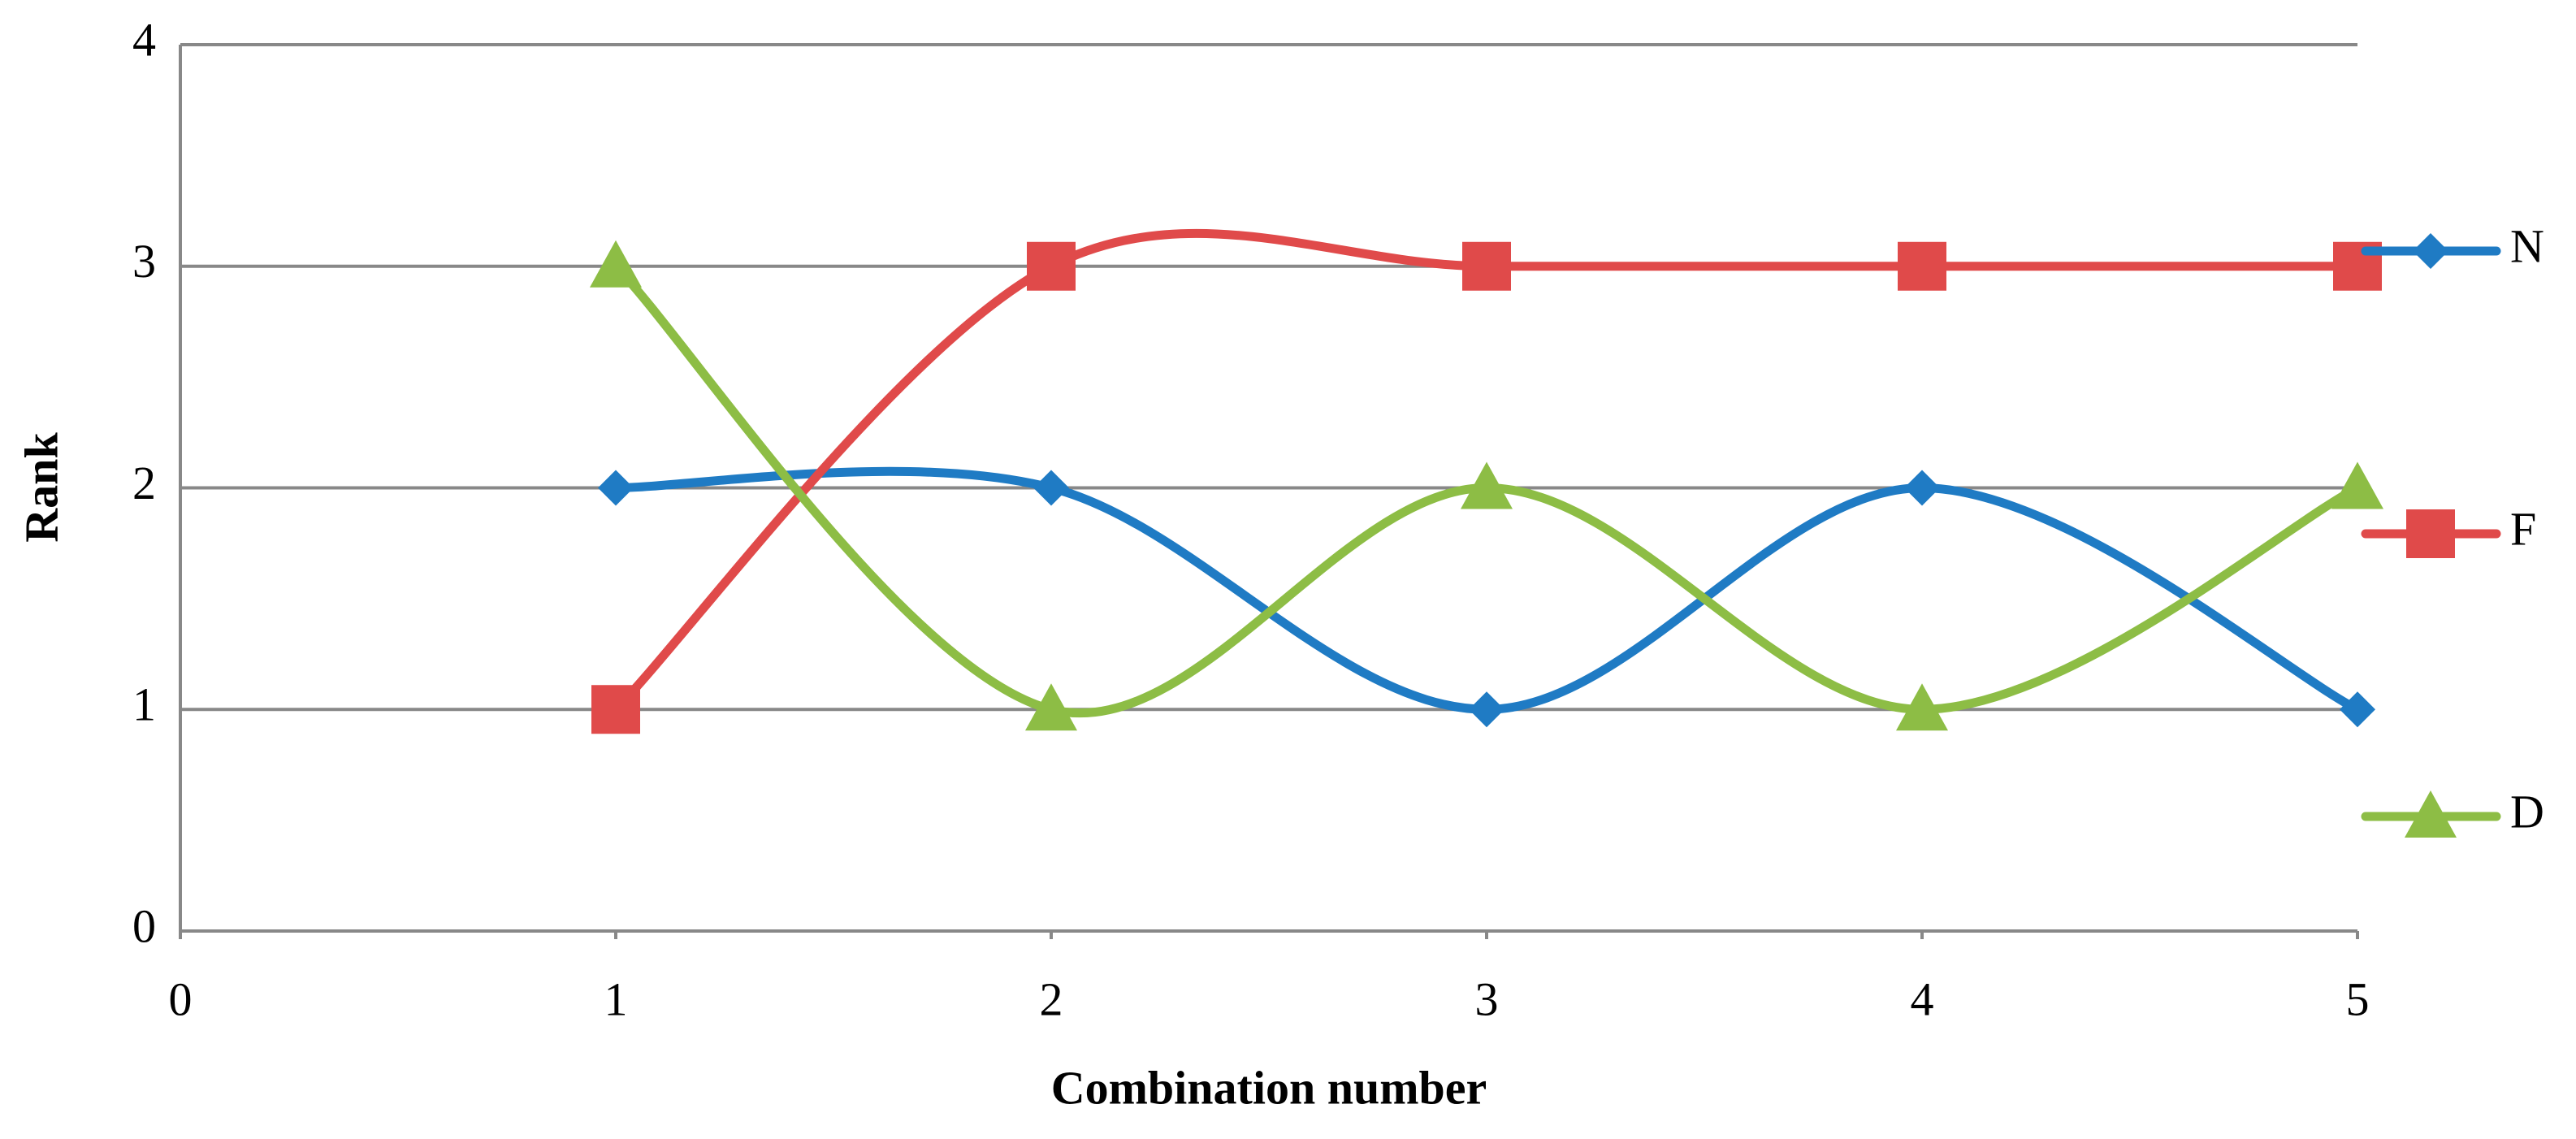 The height and width of the screenshot is (1139, 2576). I want to click on legend-label: D, so click(2527, 811).